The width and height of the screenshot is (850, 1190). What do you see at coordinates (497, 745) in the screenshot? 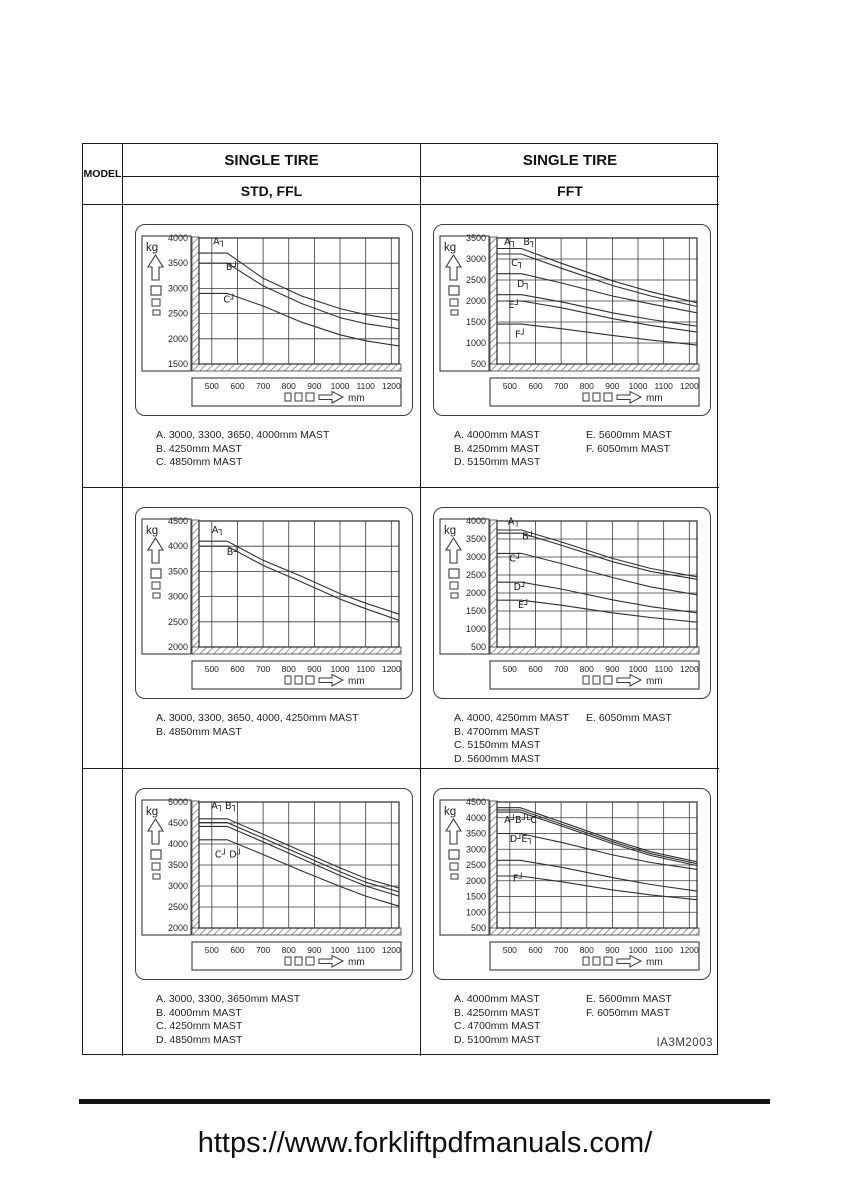
I see `legend-line: C. 5150mm MAST` at bounding box center [497, 745].